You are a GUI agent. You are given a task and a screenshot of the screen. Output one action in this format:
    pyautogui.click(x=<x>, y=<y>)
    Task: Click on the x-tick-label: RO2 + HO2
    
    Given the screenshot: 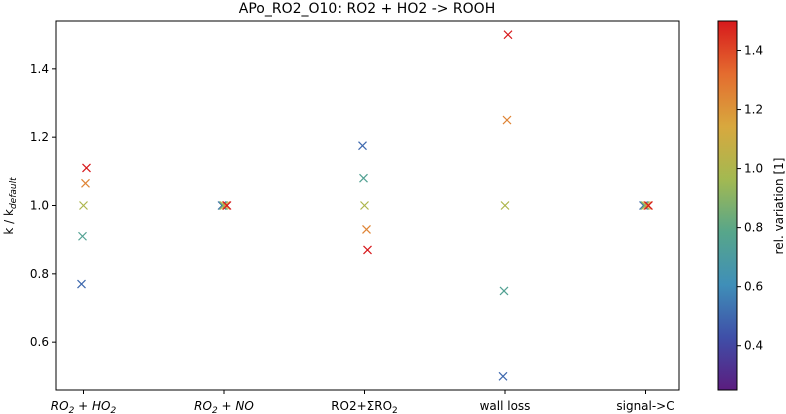 What is the action you would take?
    pyautogui.click(x=84, y=406)
    